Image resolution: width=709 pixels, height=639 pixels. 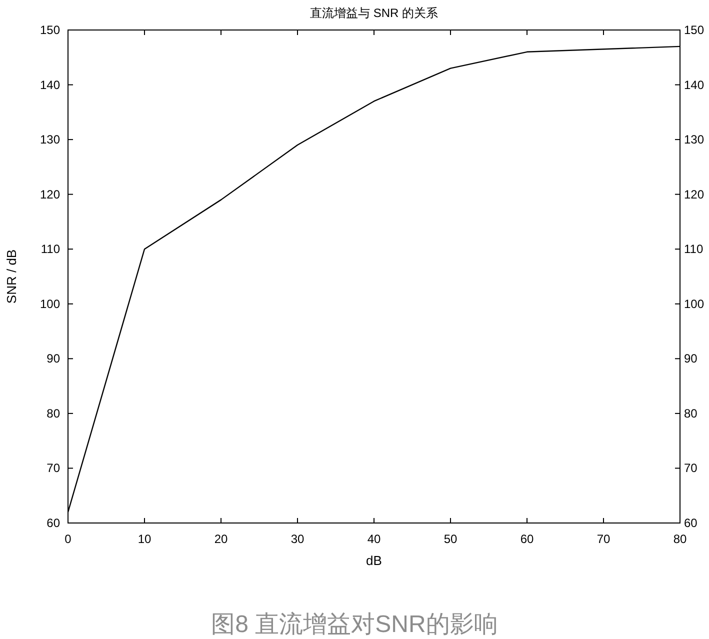 What do you see at coordinates (50, 249) in the screenshot?
I see `y-tick-label: 110` at bounding box center [50, 249].